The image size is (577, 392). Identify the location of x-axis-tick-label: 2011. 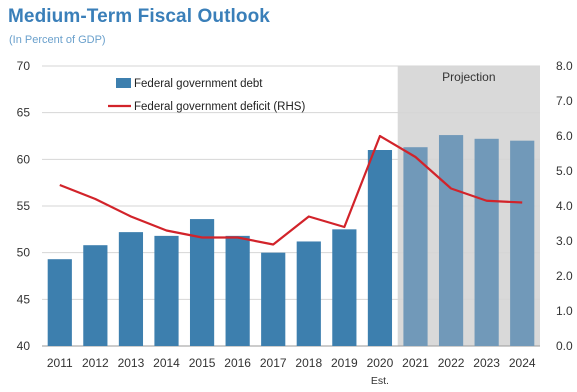
(60, 363).